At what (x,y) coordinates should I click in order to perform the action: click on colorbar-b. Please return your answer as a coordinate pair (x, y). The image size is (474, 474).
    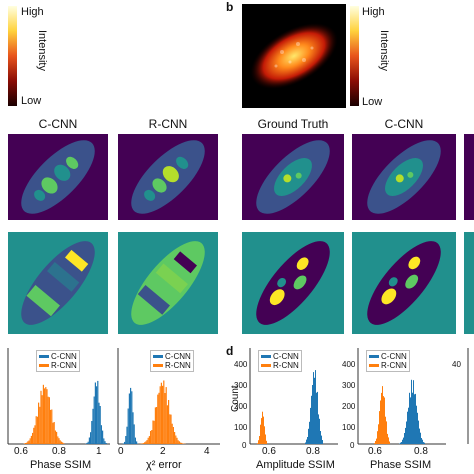
    Looking at the image, I should click on (354, 56).